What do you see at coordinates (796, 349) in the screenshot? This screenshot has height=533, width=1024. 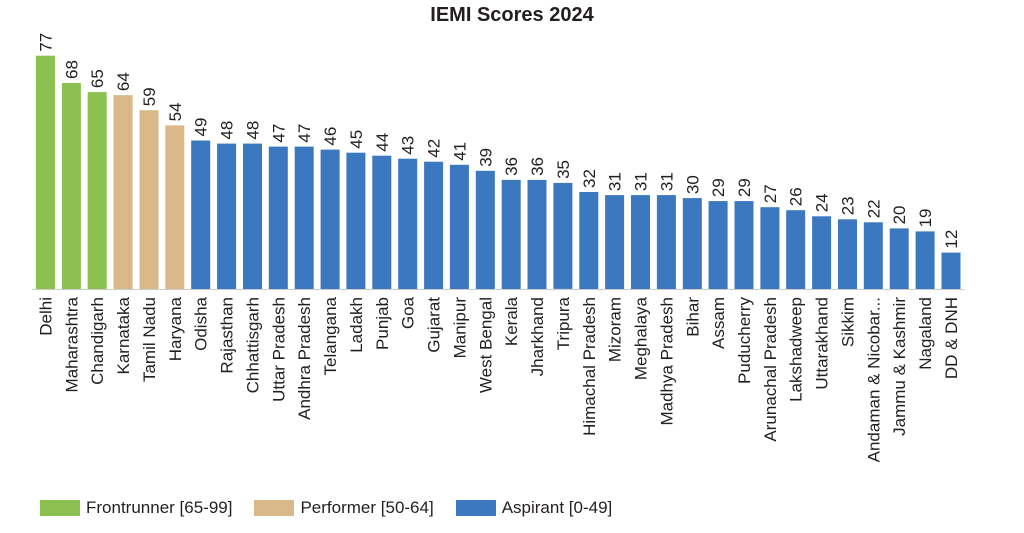 I see `category-label: Lakshadweep` at bounding box center [796, 349].